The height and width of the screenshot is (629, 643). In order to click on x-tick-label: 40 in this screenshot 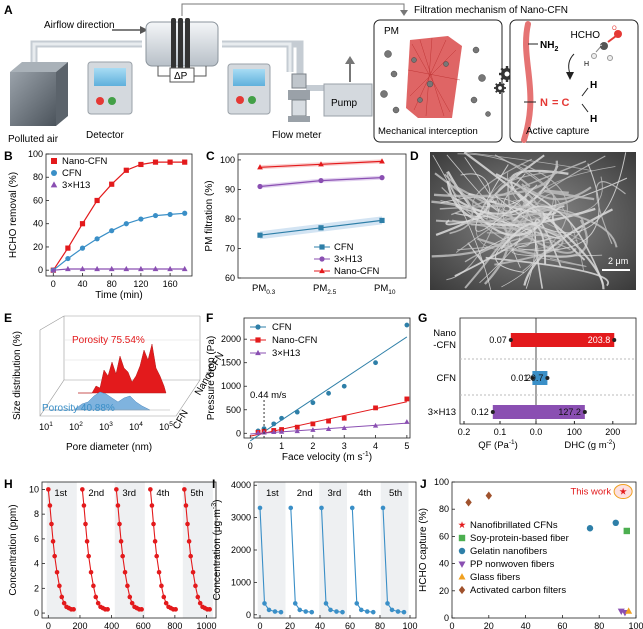, I will do `click(82, 284)`.